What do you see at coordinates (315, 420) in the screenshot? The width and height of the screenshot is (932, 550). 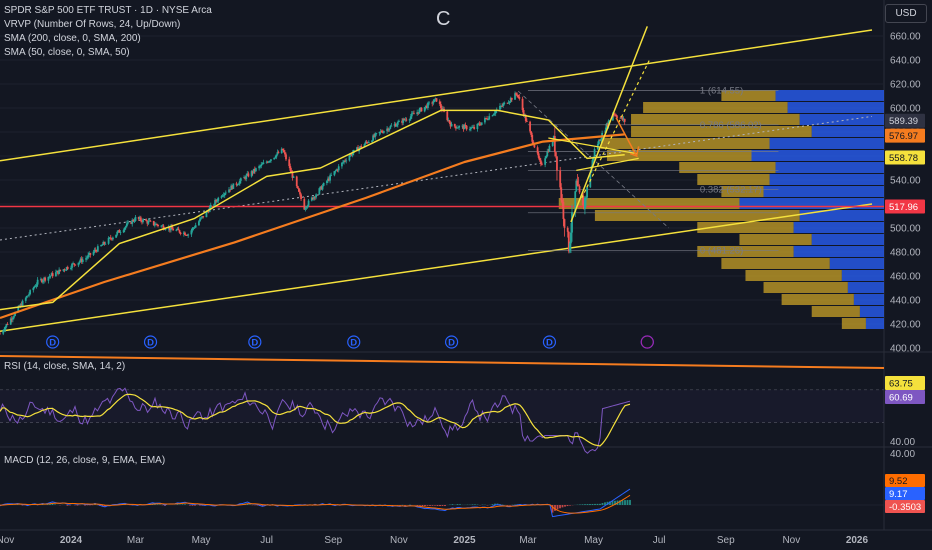 I see `rsi-ma-line` at bounding box center [315, 420].